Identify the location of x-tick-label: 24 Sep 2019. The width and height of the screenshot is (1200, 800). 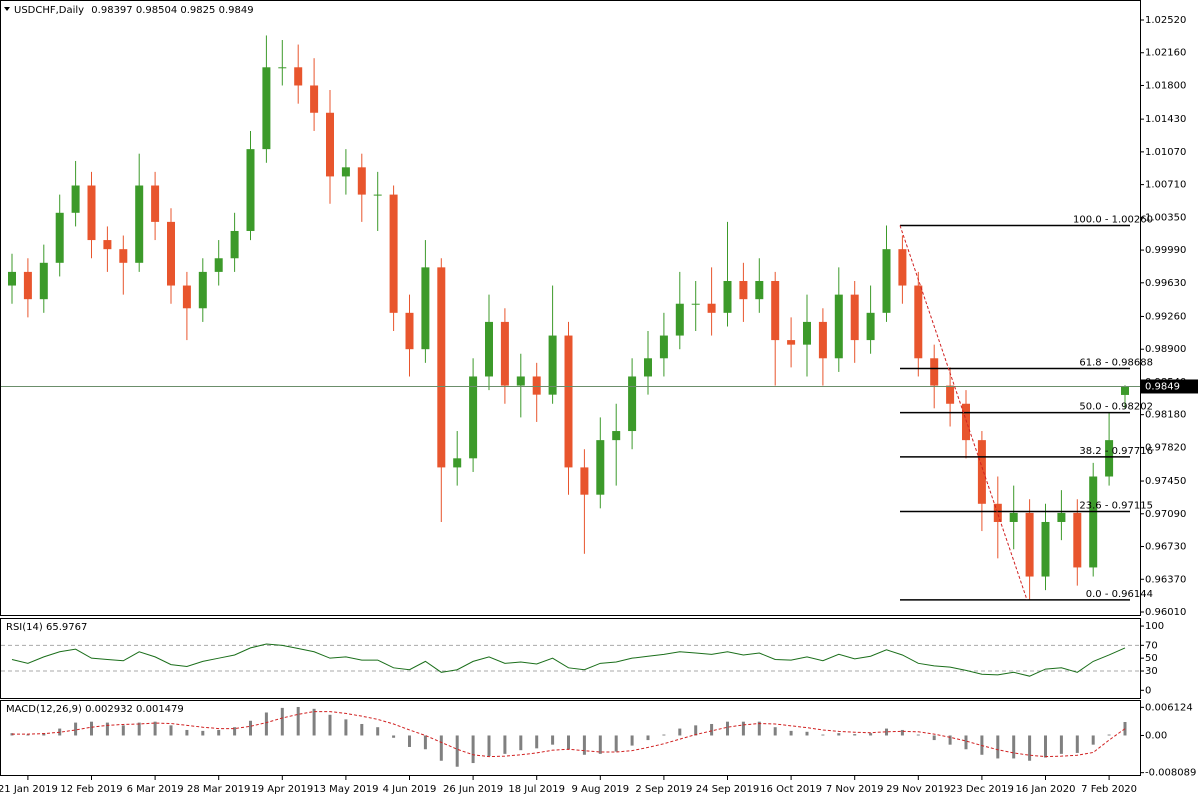
(727, 789).